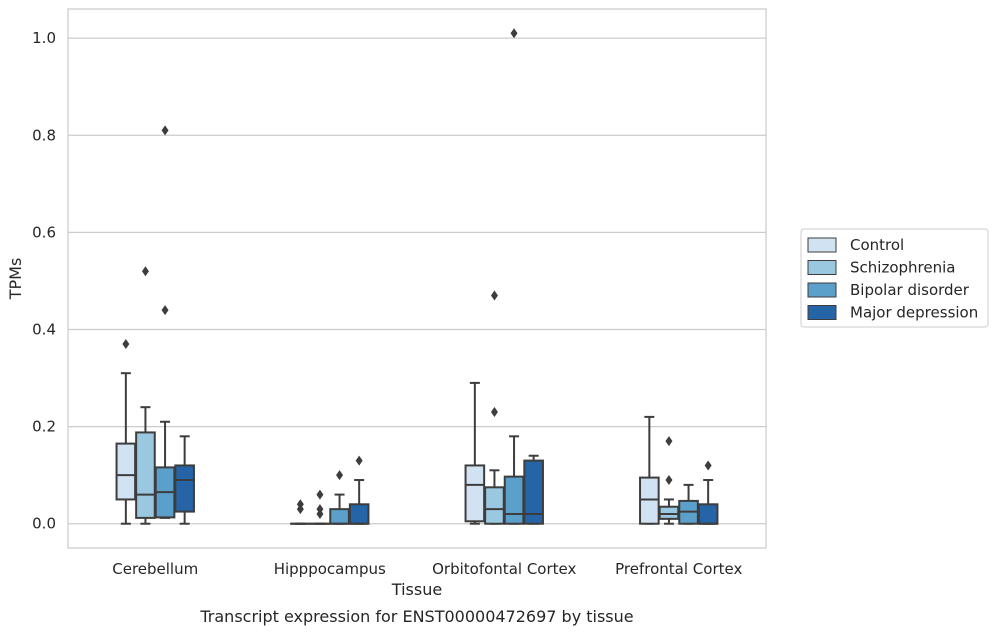 The width and height of the screenshot is (997, 634). Describe the element at coordinates (678, 569) in the screenshot. I see `x-tick-label: Prefrontal Cortex` at that location.